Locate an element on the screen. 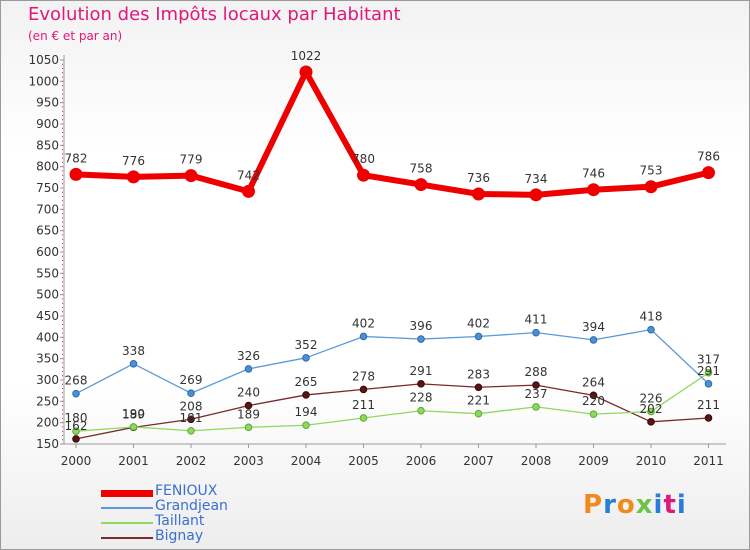 This screenshot has width=750, height=550. data-label-fenioux: 753 is located at coordinates (651, 171).